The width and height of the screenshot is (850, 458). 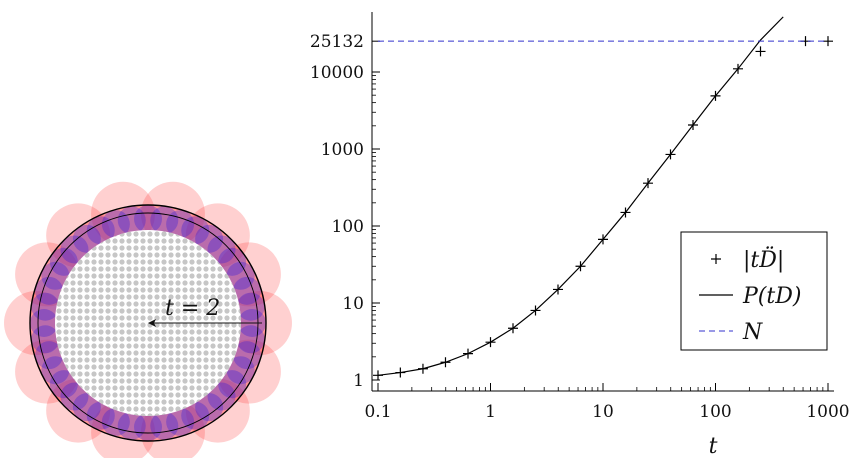 I want to click on chart-legend: |tD̈| P(tD) N, so click(x=754, y=291).